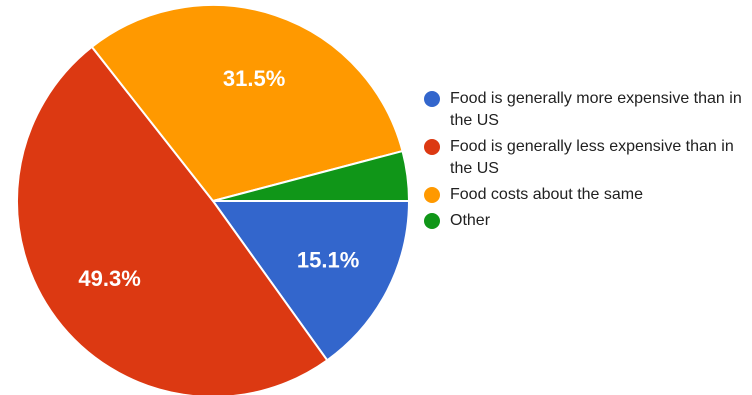  What do you see at coordinates (546, 194) in the screenshot?
I see `legend-label-about-same: Food costs about the same` at bounding box center [546, 194].